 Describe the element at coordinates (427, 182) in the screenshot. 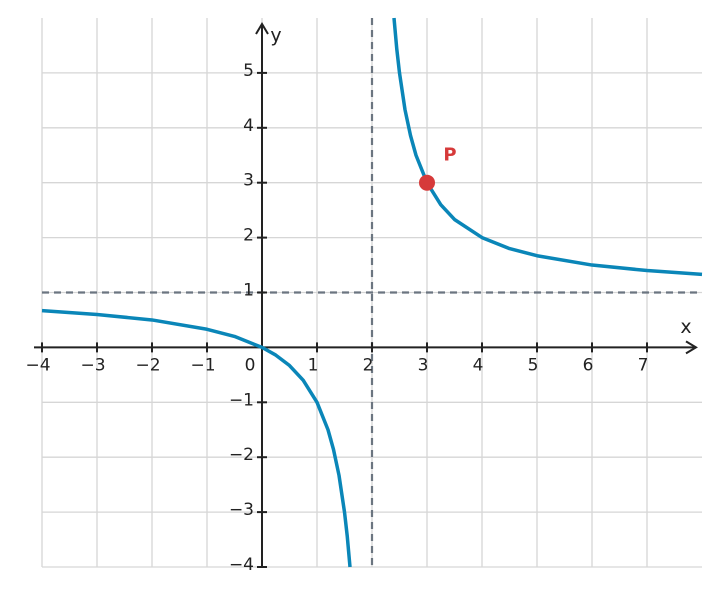

I see `point` at that location.